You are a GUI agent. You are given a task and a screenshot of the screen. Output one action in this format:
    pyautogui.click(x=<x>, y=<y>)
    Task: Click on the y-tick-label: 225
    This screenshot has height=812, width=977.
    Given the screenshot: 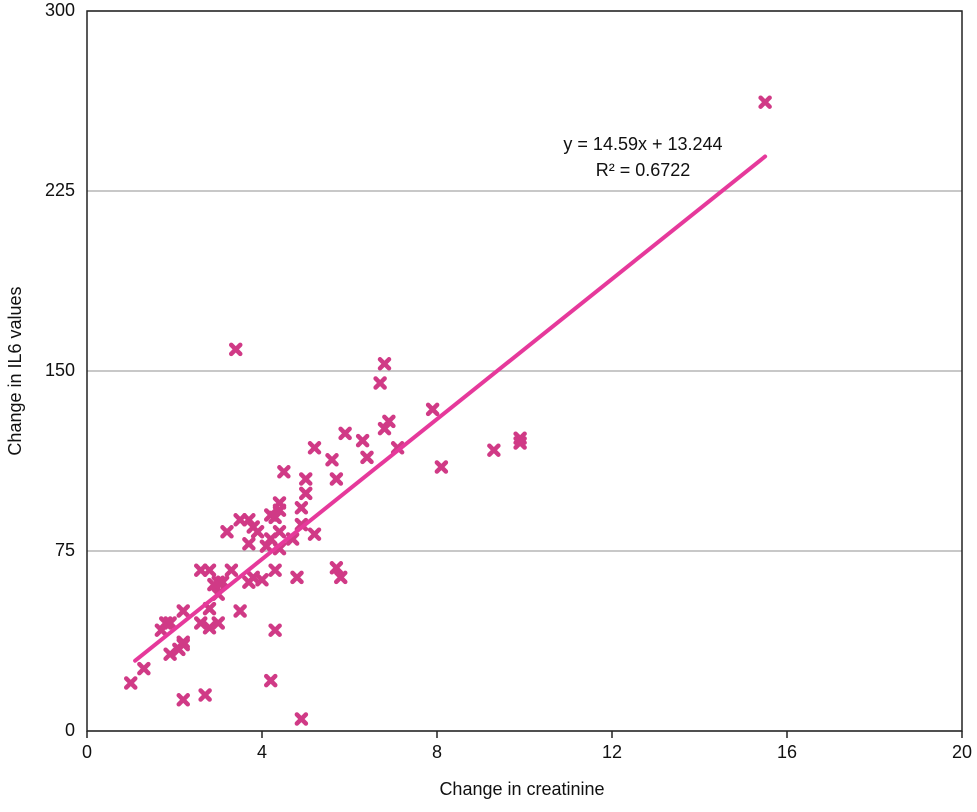 What is the action you would take?
    pyautogui.click(x=60, y=190)
    